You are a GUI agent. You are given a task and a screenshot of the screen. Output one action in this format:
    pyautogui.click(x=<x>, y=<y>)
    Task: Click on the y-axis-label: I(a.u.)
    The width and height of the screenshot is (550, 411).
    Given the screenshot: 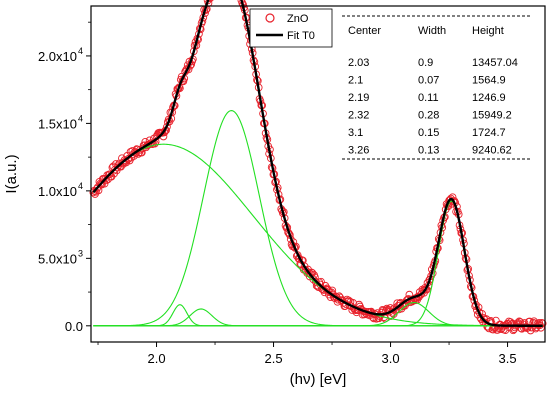 What is the action you would take?
    pyautogui.click(x=11, y=173)
    